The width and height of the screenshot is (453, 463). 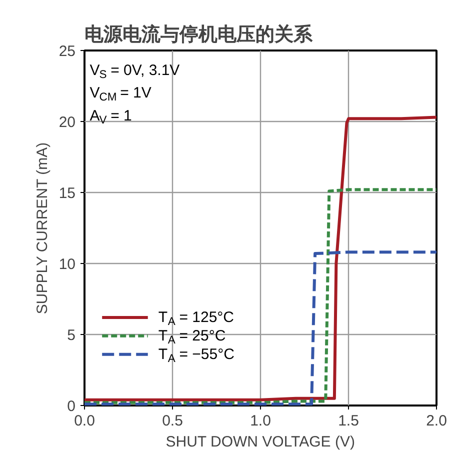 I want to click on y-axis-title: SUPPLY CURRENT (mA), so click(x=42, y=228).